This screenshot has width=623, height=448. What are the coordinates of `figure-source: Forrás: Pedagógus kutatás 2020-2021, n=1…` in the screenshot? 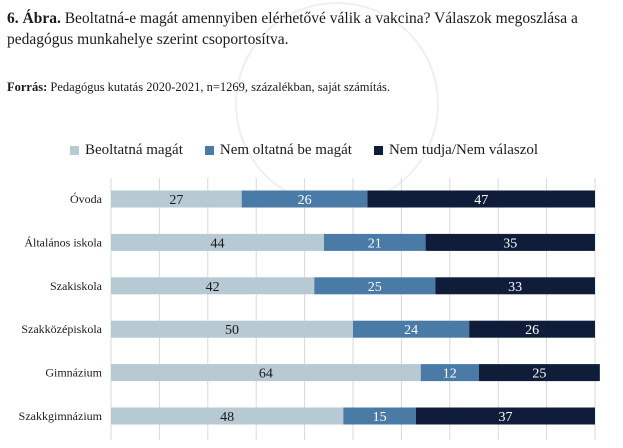 It's located at (198, 87).